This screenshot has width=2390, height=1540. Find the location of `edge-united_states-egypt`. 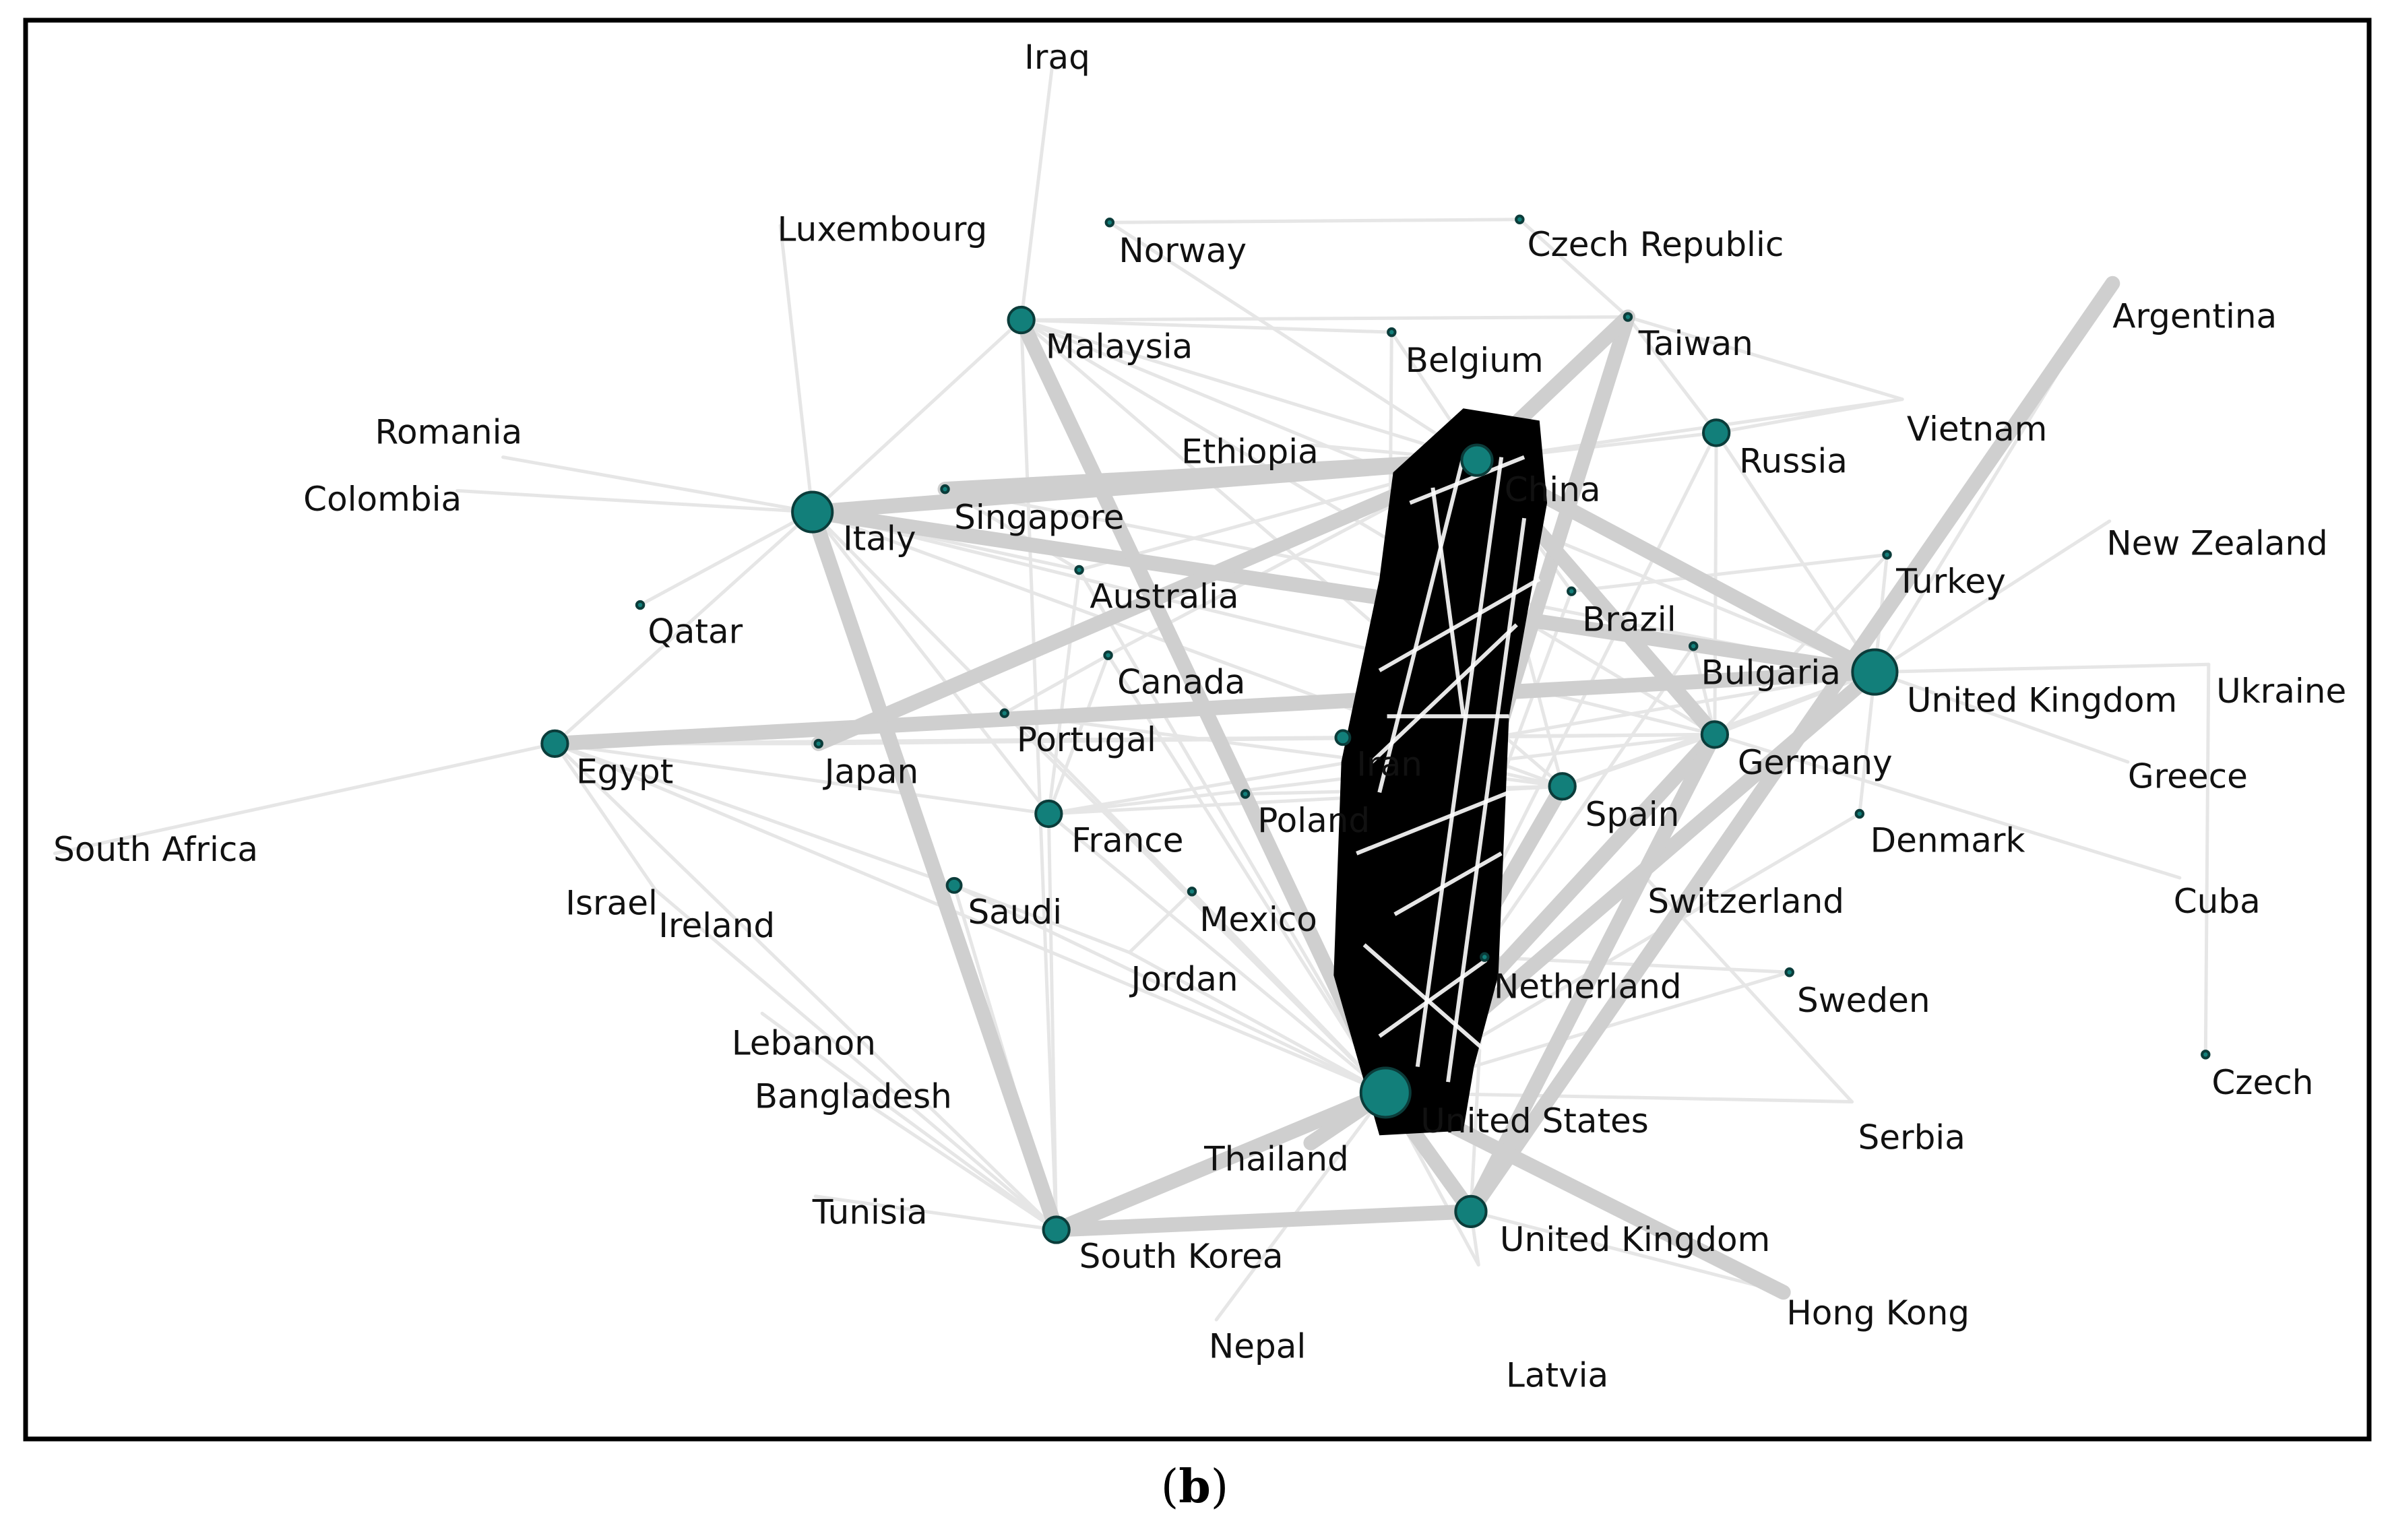

edge-united_states-egypt is located at coordinates (970, 919).